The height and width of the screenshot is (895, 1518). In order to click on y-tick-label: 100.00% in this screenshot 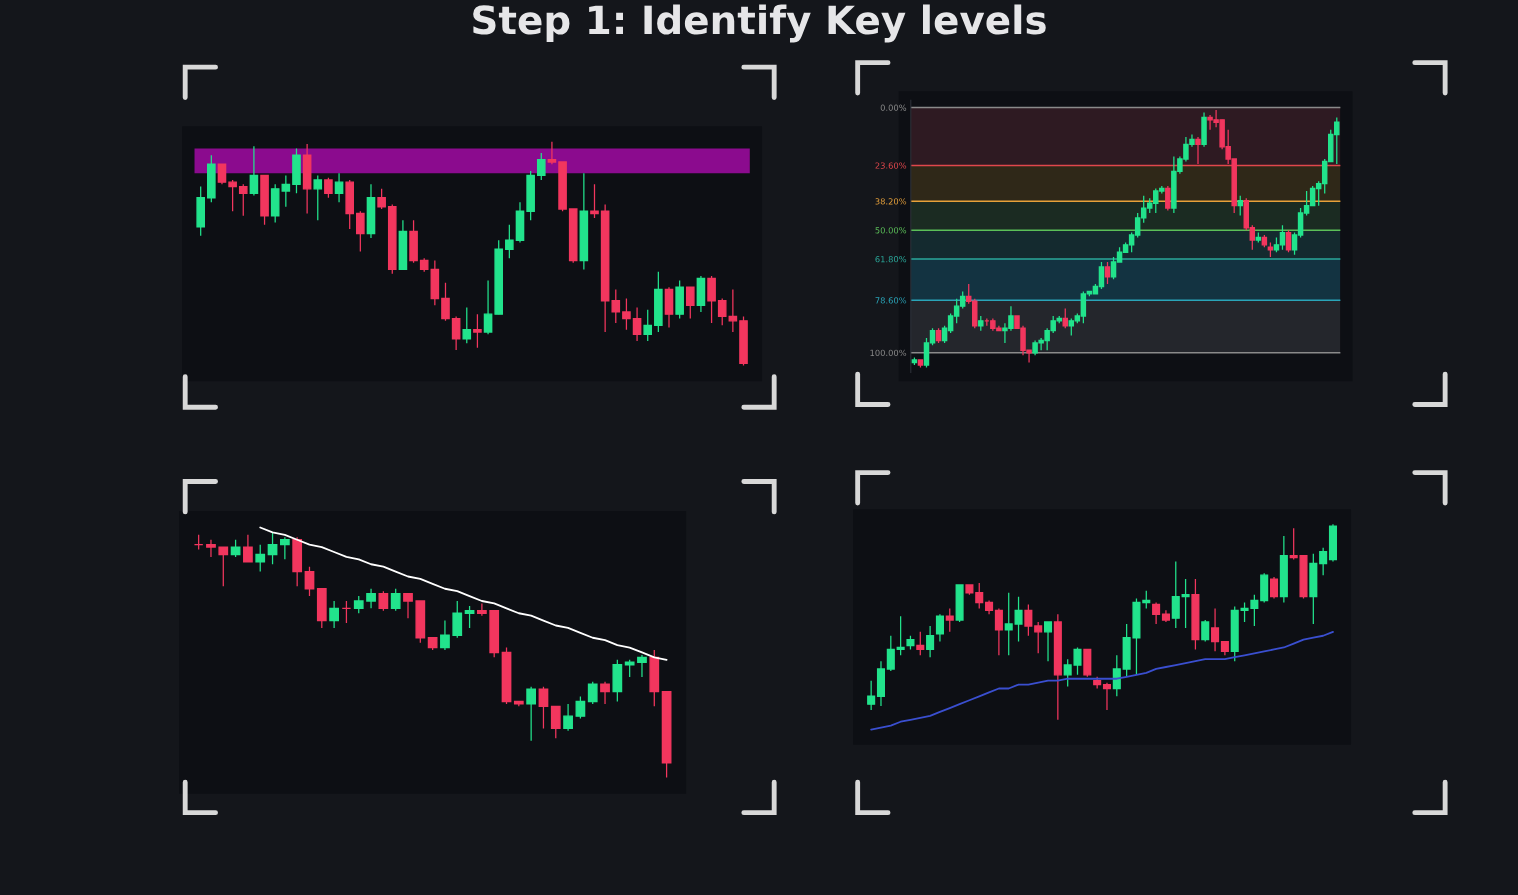, I will do `click(888, 352)`.